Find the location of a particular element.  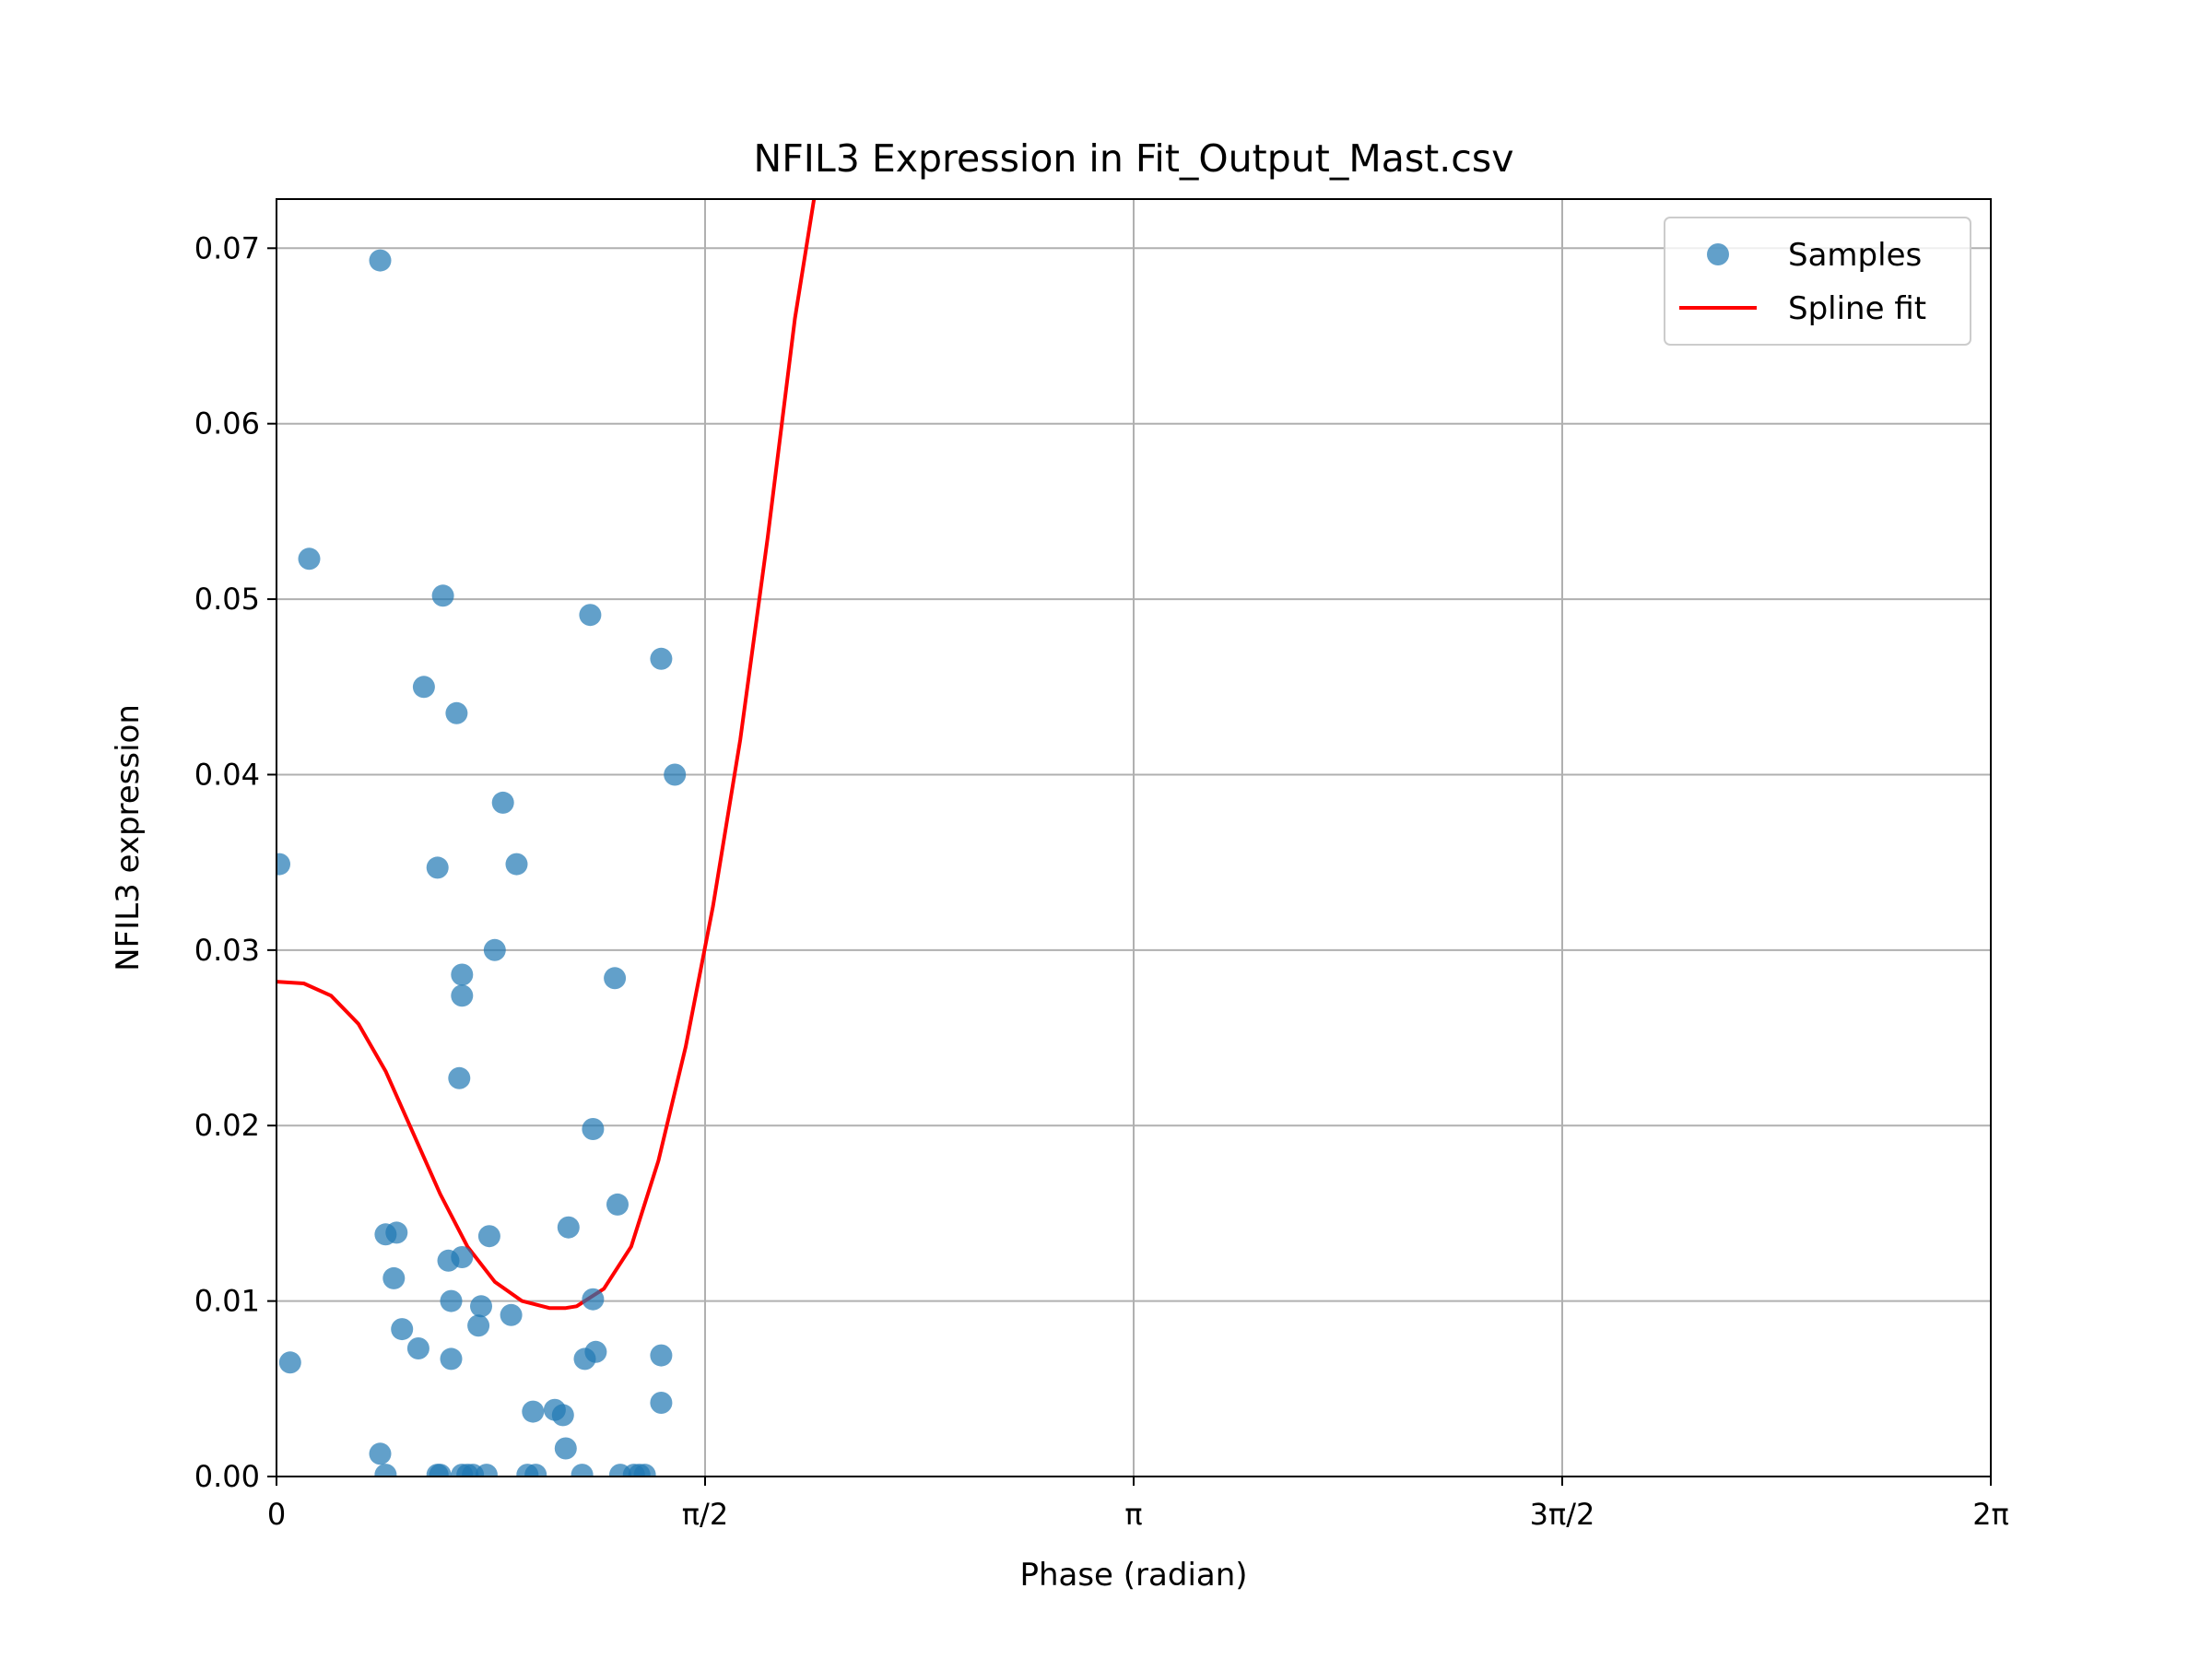

y-tick-label: 0.01 is located at coordinates (227, 1301).